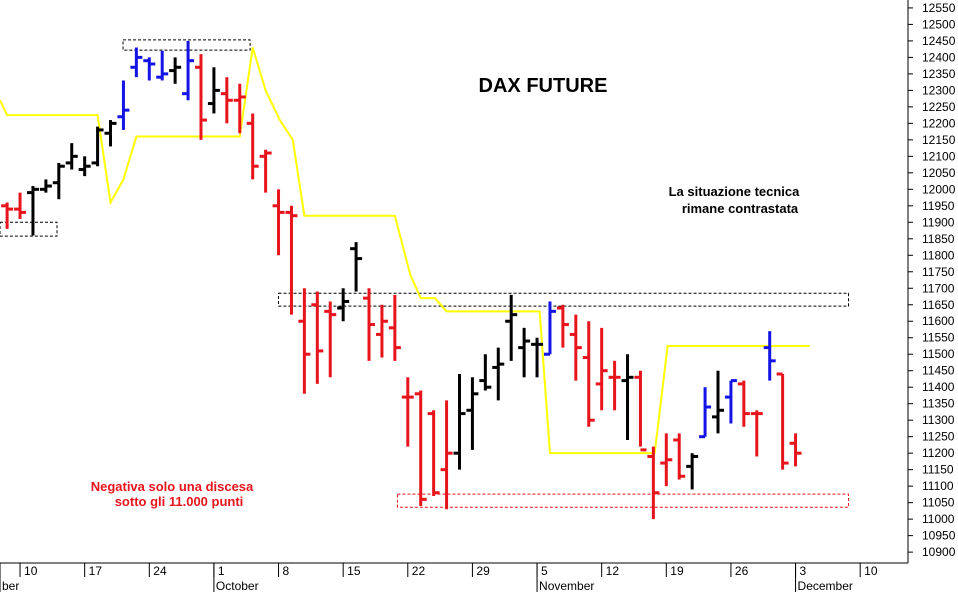 This screenshot has height=592, width=958. Describe the element at coordinates (939, 90) in the screenshot. I see `y-tick-label: 12300` at that location.